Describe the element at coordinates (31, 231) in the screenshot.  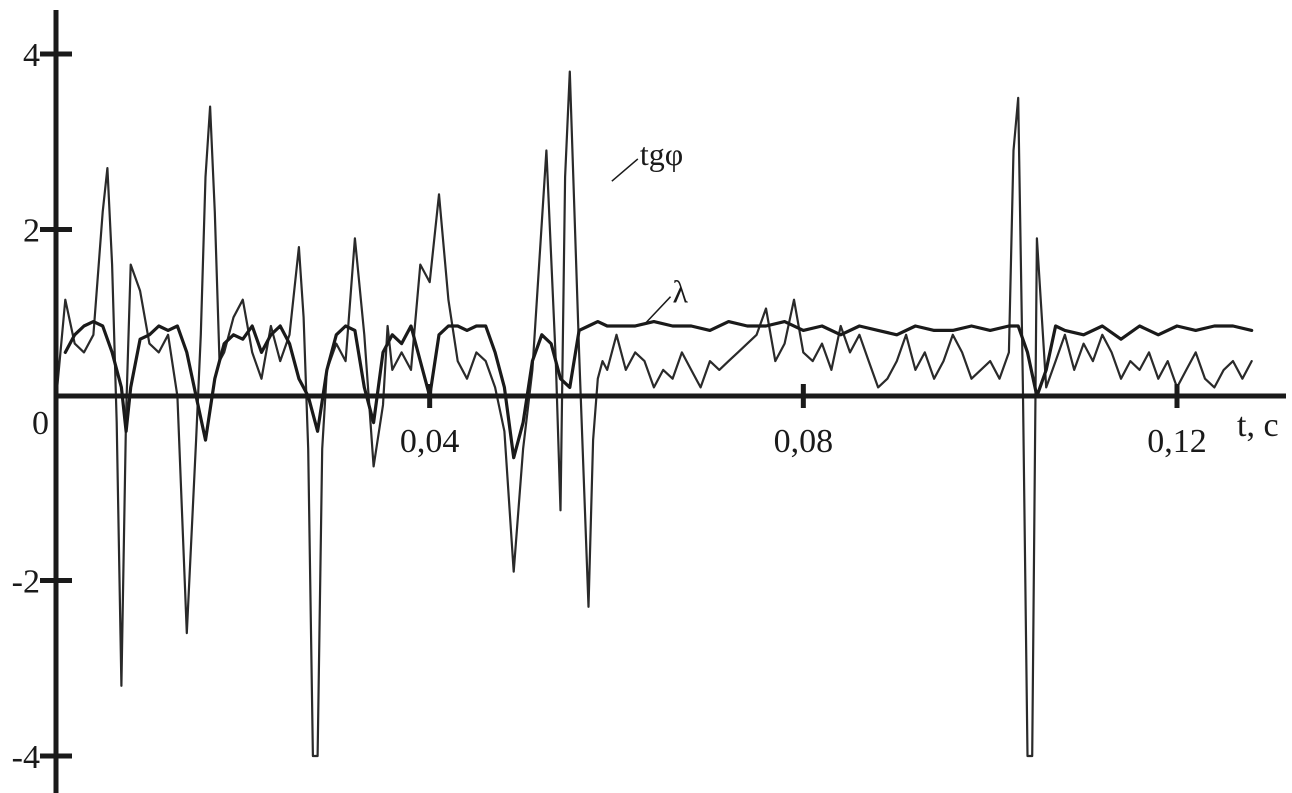
I see `y-tick-label: 2` at that location.